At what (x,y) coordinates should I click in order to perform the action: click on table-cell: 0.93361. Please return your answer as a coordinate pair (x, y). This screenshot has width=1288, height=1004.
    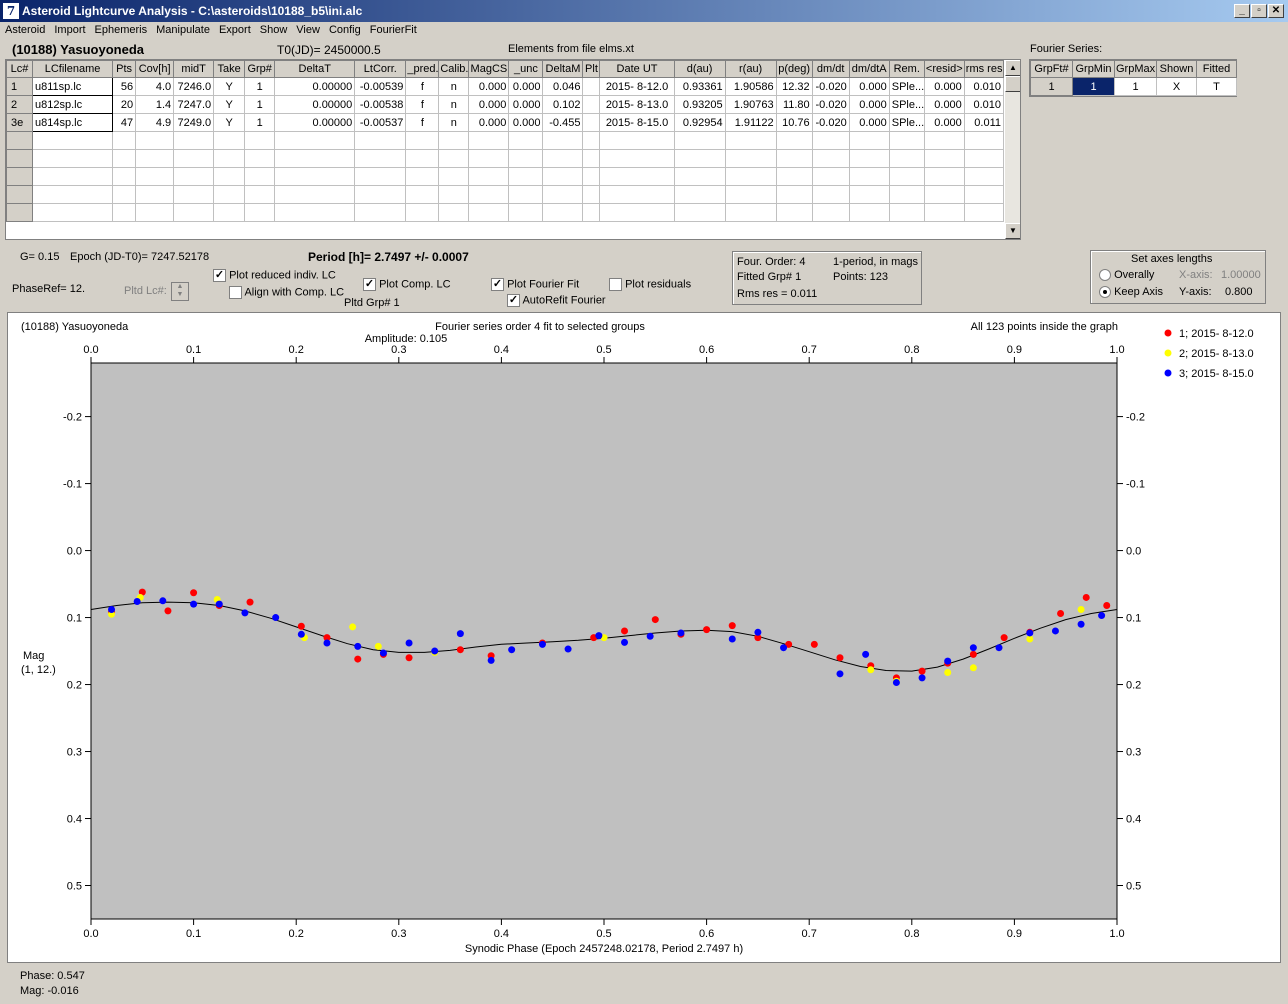
    Looking at the image, I should click on (699, 86).